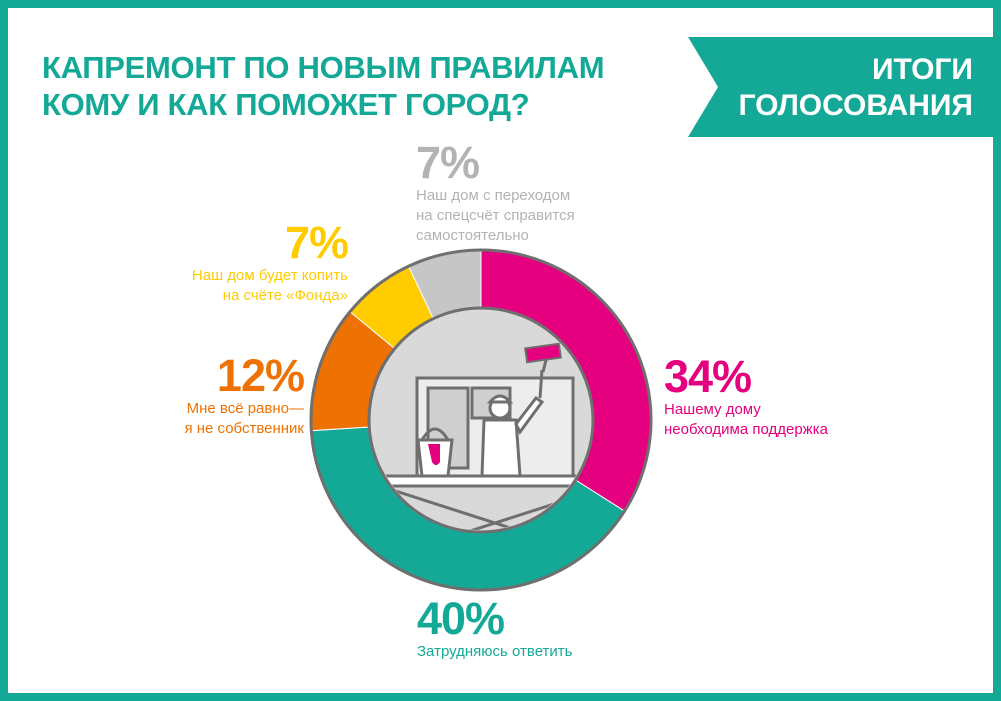  I want to click on banner-shape, so click(840, 87).